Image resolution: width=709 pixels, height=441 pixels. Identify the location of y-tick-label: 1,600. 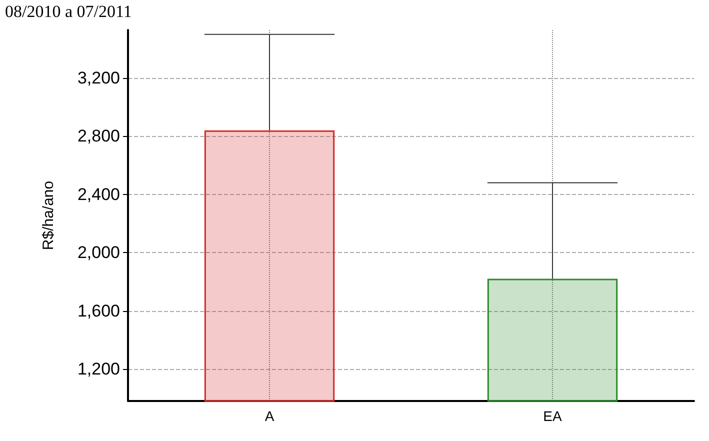
(98, 310).